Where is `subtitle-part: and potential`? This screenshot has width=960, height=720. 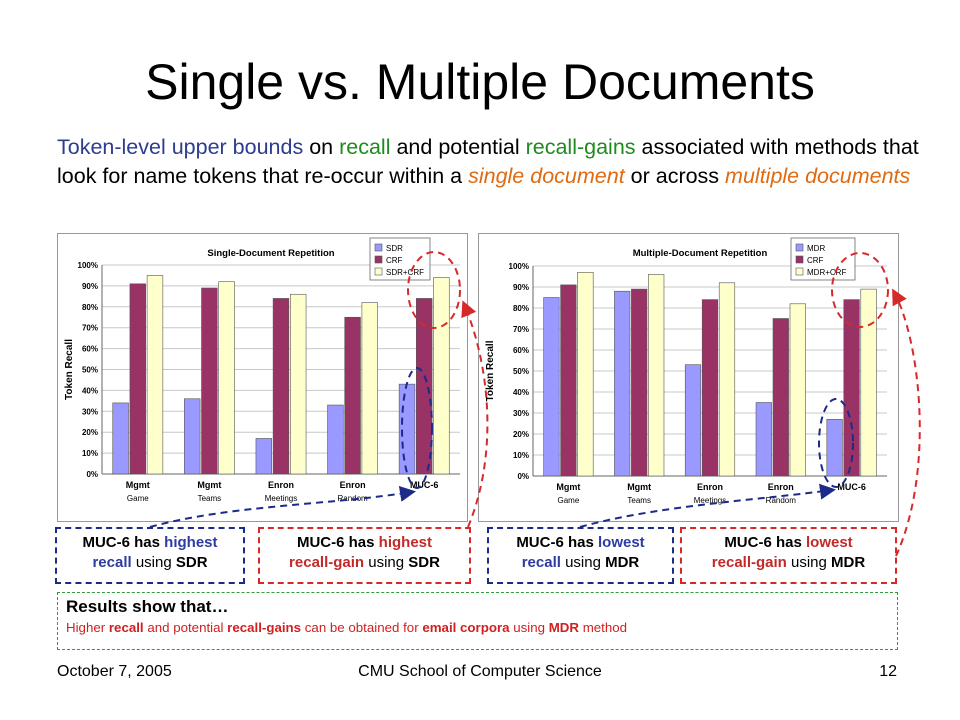
subtitle-part: and potential is located at coordinates (458, 147).